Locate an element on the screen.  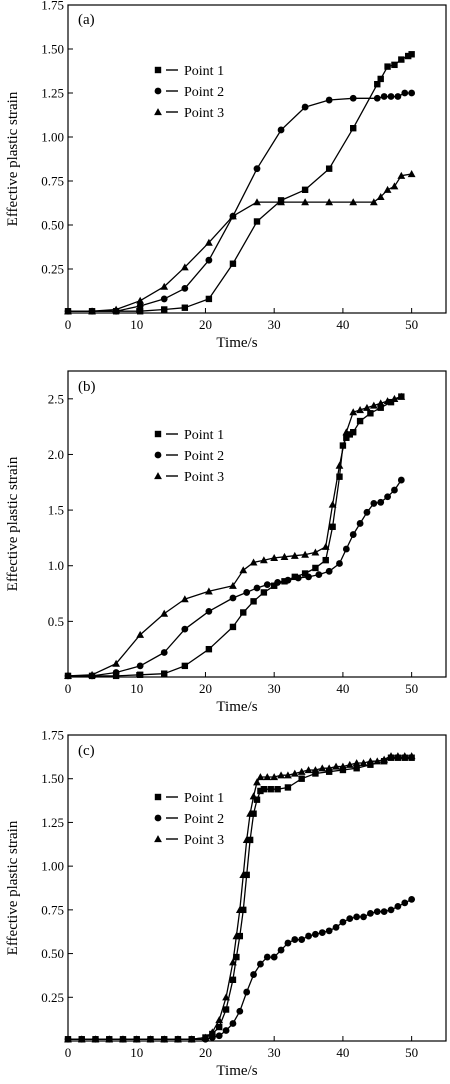
y-tick-label: 0.50 is located at coordinates (52, 953).